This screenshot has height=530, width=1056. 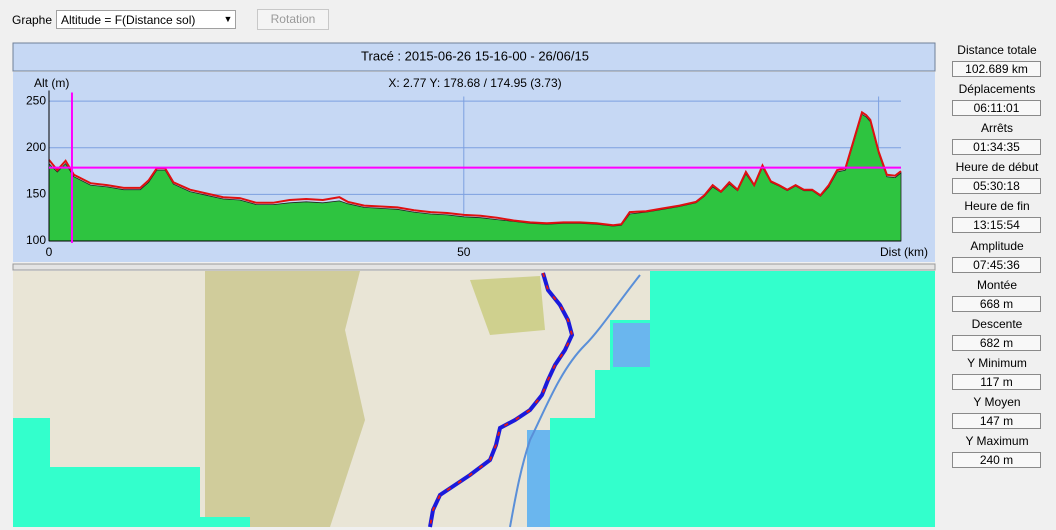 What do you see at coordinates (36, 194) in the screenshot?
I see `y-tick-label: 150` at bounding box center [36, 194].